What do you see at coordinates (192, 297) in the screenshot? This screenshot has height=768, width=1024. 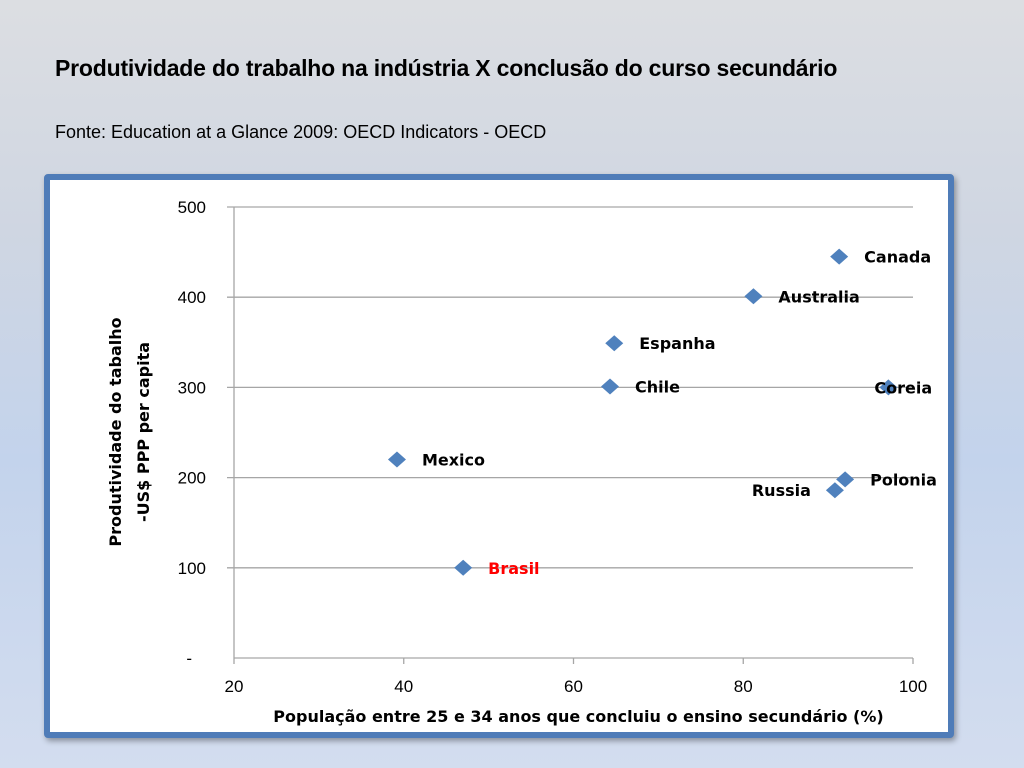 I see `y-tick-label: 400` at bounding box center [192, 297].